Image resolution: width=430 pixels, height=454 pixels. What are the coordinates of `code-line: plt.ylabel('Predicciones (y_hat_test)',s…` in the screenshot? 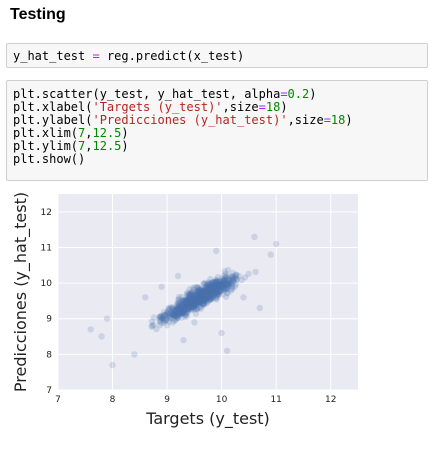 It's located at (220, 120).